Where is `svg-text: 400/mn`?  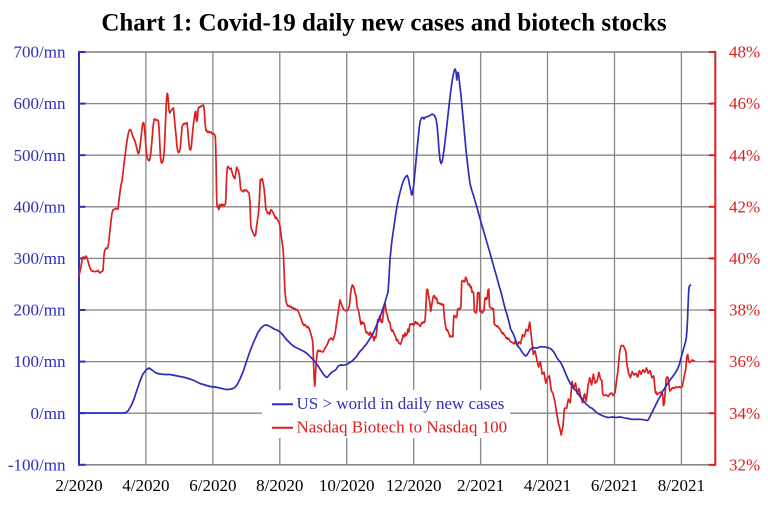
svg-text: 400/mn is located at coordinates (40, 206).